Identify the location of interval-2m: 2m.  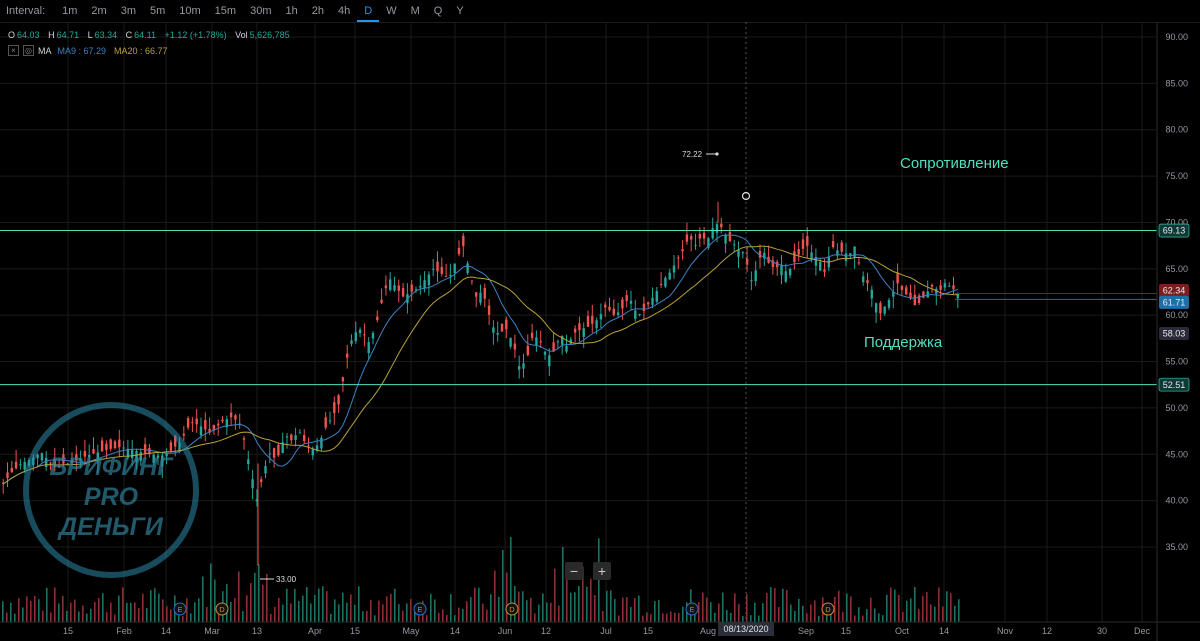
(99, 11).